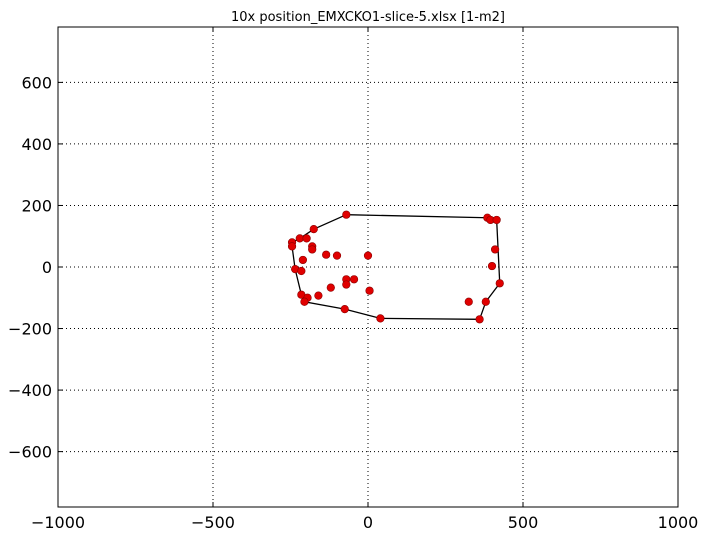 Image resolution: width=708 pixels, height=541 pixels. I want to click on x-tick-label: −500, so click(213, 522).